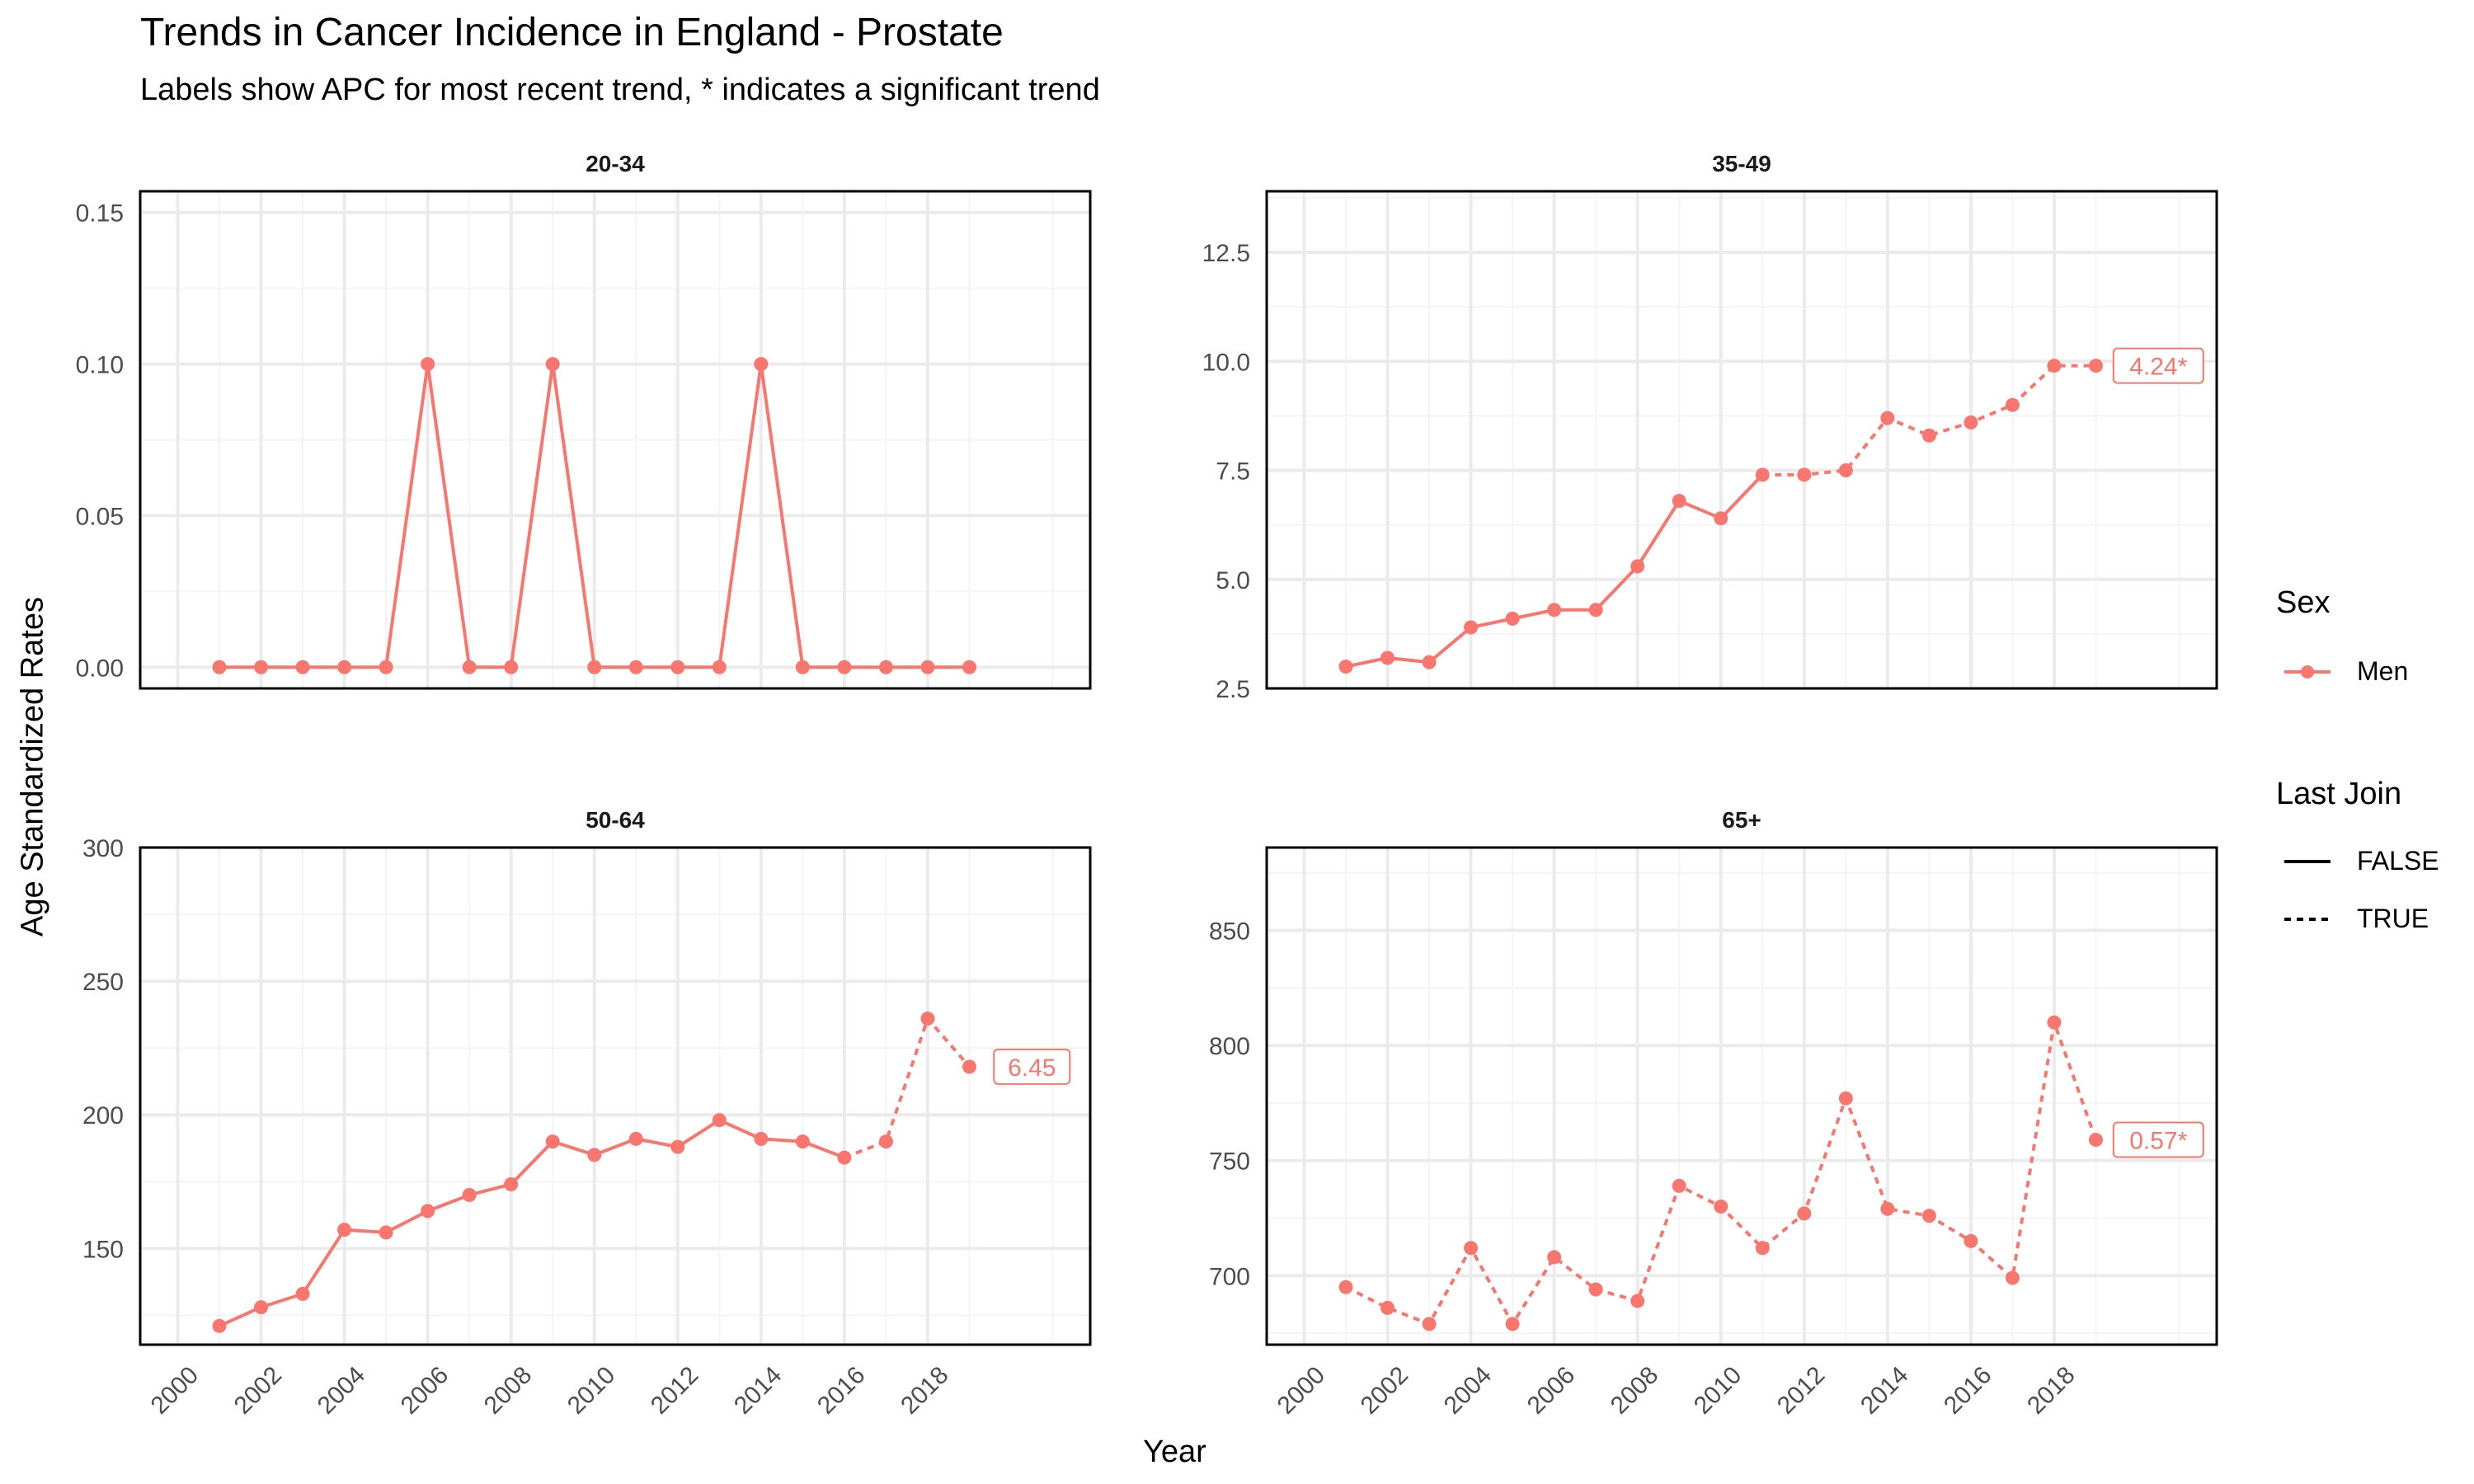 This screenshot has width=2474, height=1484. Describe the element at coordinates (1801, 1390) in the screenshot. I see `x-tick-label: 2012` at that location.